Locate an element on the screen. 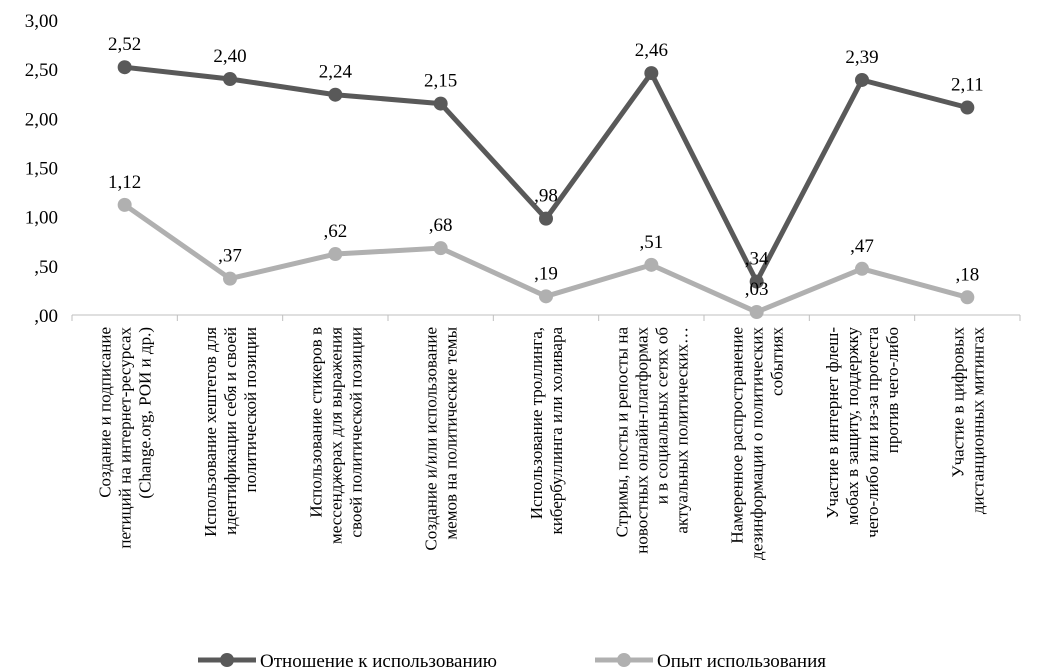 The width and height of the screenshot is (1037, 672). y-axis: ,00 ,50 1,00 1,50 2,00 2,50 3,00 is located at coordinates (41, 169).